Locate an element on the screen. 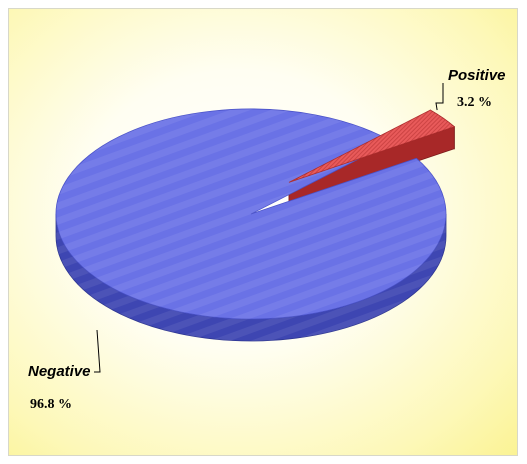 The height and width of the screenshot is (464, 527). leader-line-negative is located at coordinates (97, 351).